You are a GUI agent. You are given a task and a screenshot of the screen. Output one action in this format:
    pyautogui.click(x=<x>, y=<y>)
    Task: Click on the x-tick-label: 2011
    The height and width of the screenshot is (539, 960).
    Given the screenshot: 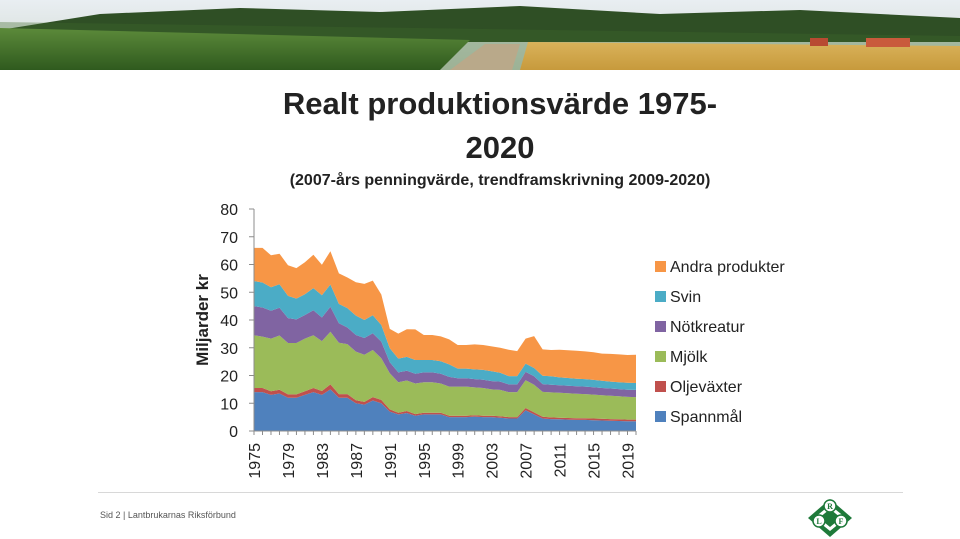 What is the action you would take?
    pyautogui.click(x=561, y=460)
    